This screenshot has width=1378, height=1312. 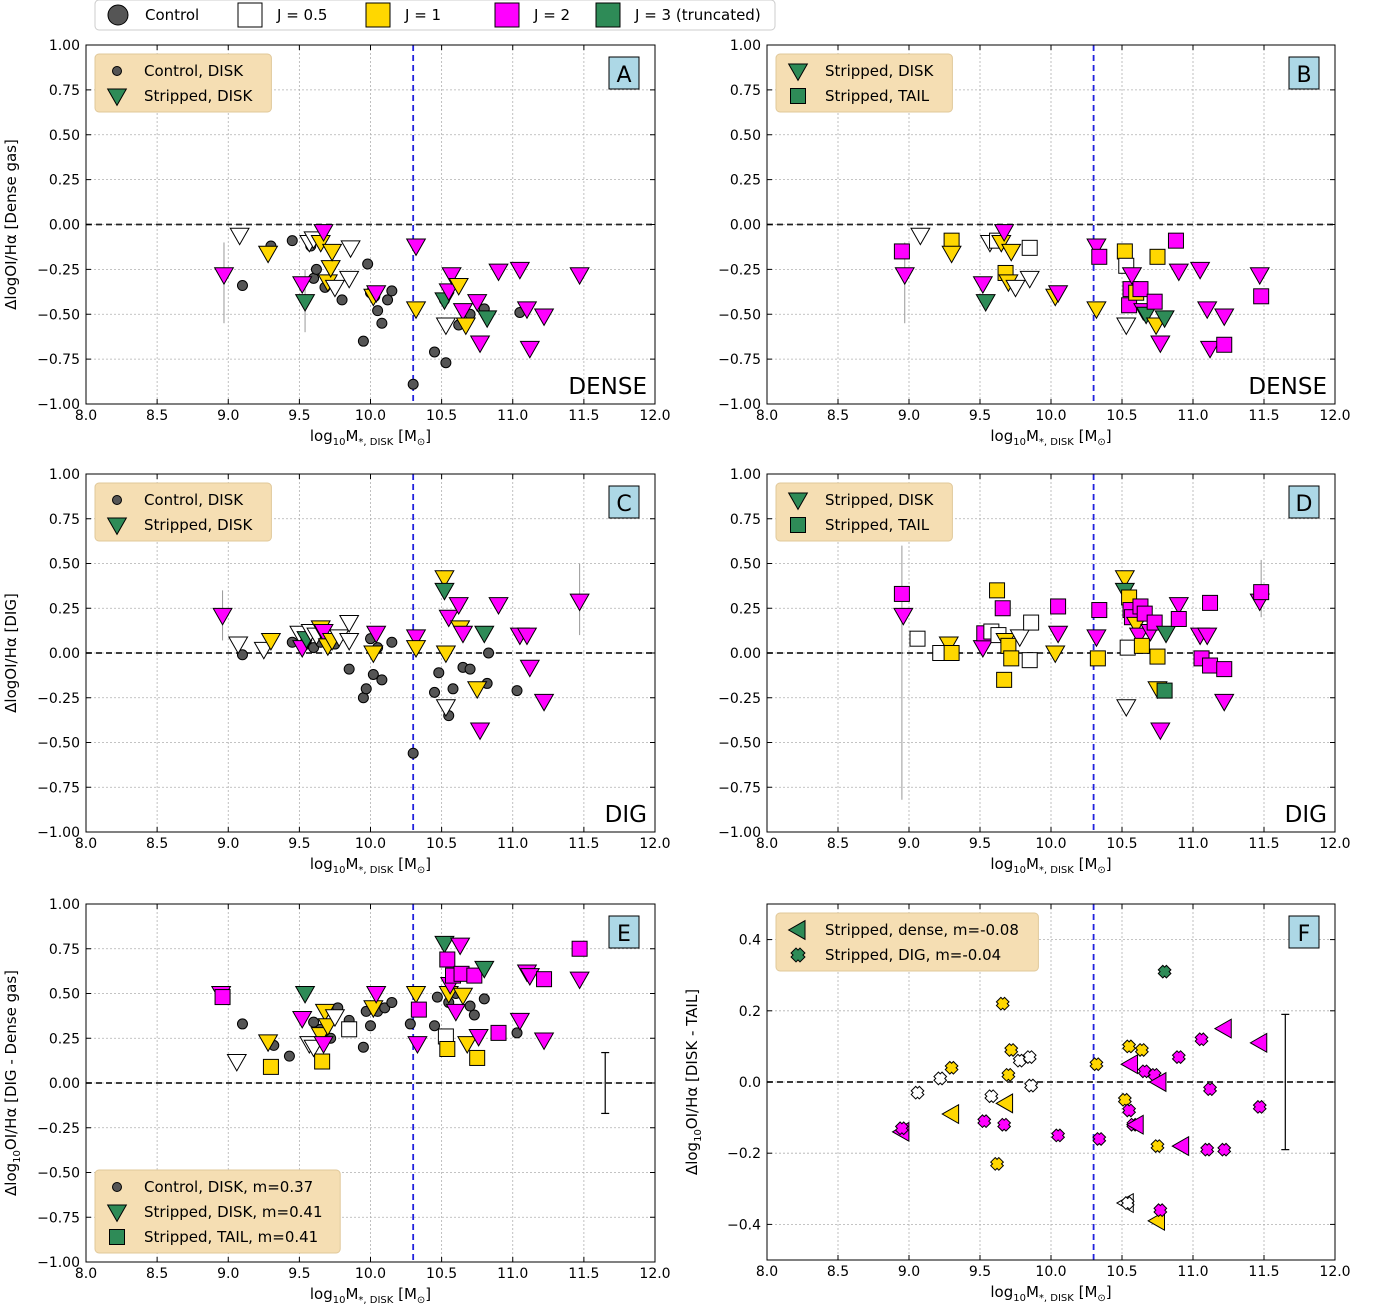 What do you see at coordinates (583, 844) in the screenshot?
I see `x-tick-label: 11.5` at bounding box center [583, 844].